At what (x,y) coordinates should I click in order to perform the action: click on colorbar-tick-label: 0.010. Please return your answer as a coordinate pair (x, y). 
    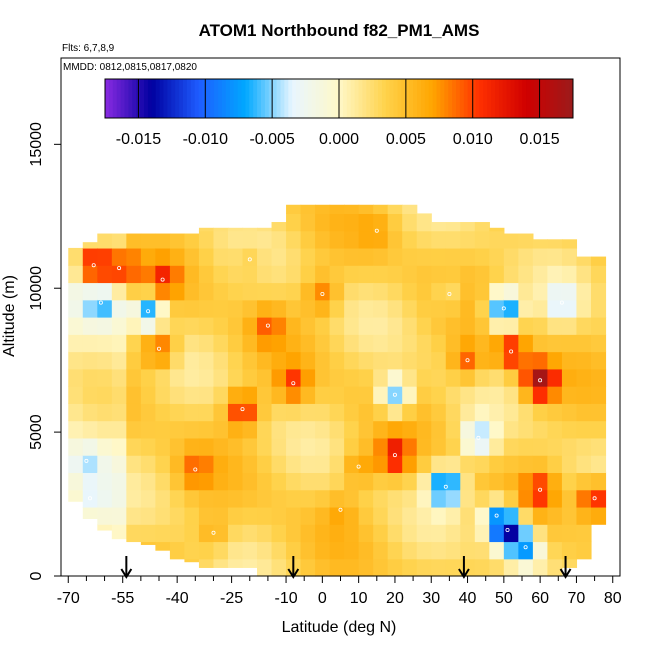
    Looking at the image, I should click on (473, 139).